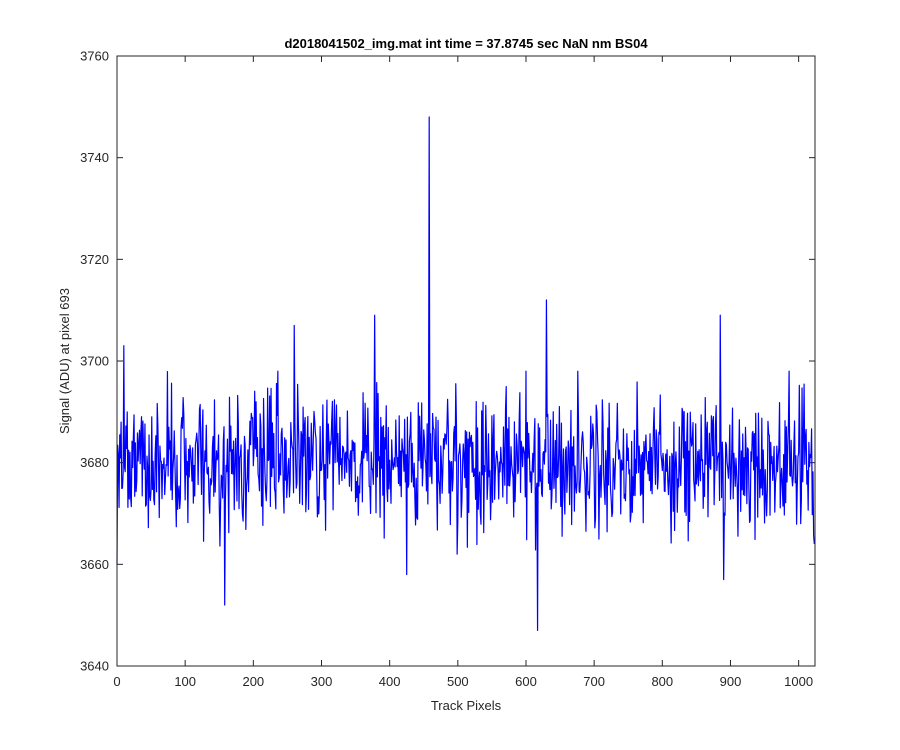  What do you see at coordinates (322, 681) in the screenshot?
I see `x-tick-label: 300` at bounding box center [322, 681].